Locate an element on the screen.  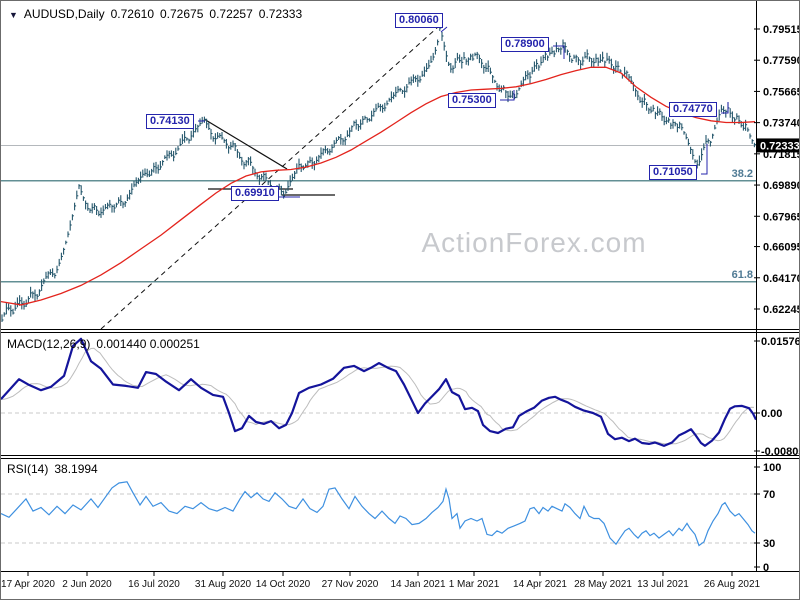
rsi-axis-label: 30 is located at coordinates (769, 544).